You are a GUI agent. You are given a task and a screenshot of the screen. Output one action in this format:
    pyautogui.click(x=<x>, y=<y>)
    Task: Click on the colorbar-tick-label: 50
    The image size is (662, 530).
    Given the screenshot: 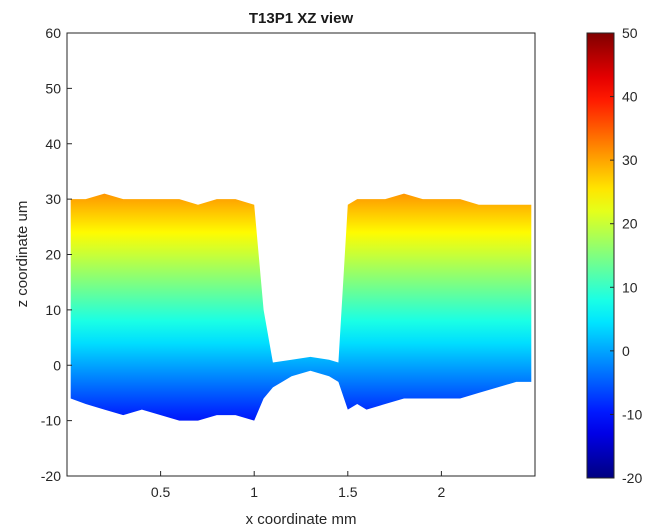 What is the action you would take?
    pyautogui.click(x=630, y=33)
    